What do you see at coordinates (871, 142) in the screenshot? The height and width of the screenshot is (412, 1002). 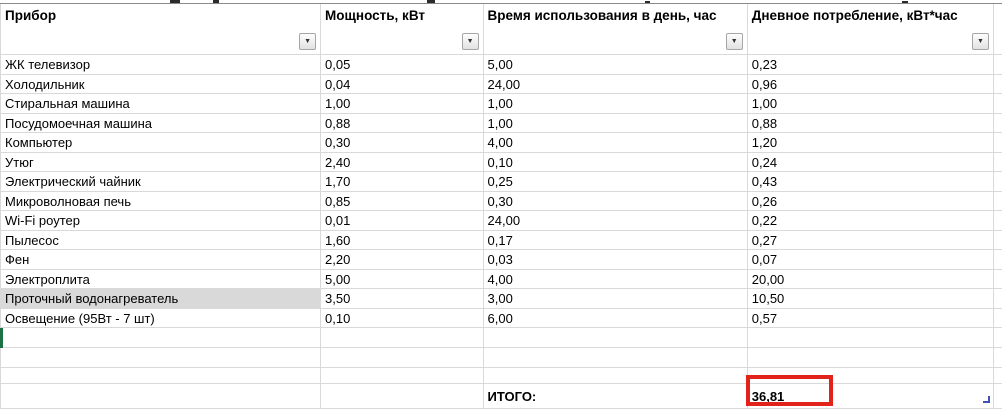 I see `cell-consumption: 1,20` at bounding box center [871, 142].